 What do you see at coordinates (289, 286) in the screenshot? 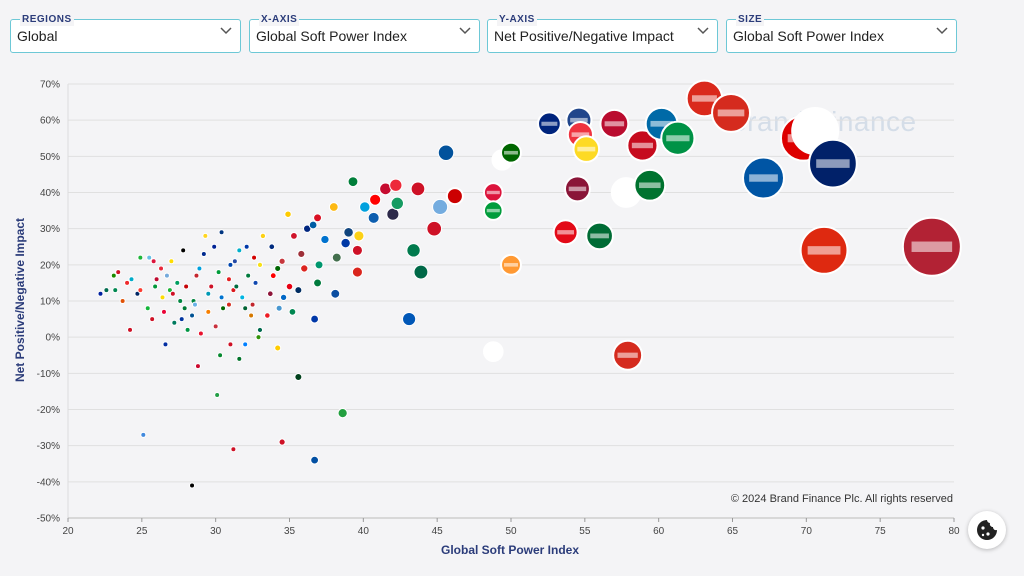
I see `country-bubble: Tunisia` at bounding box center [289, 286].